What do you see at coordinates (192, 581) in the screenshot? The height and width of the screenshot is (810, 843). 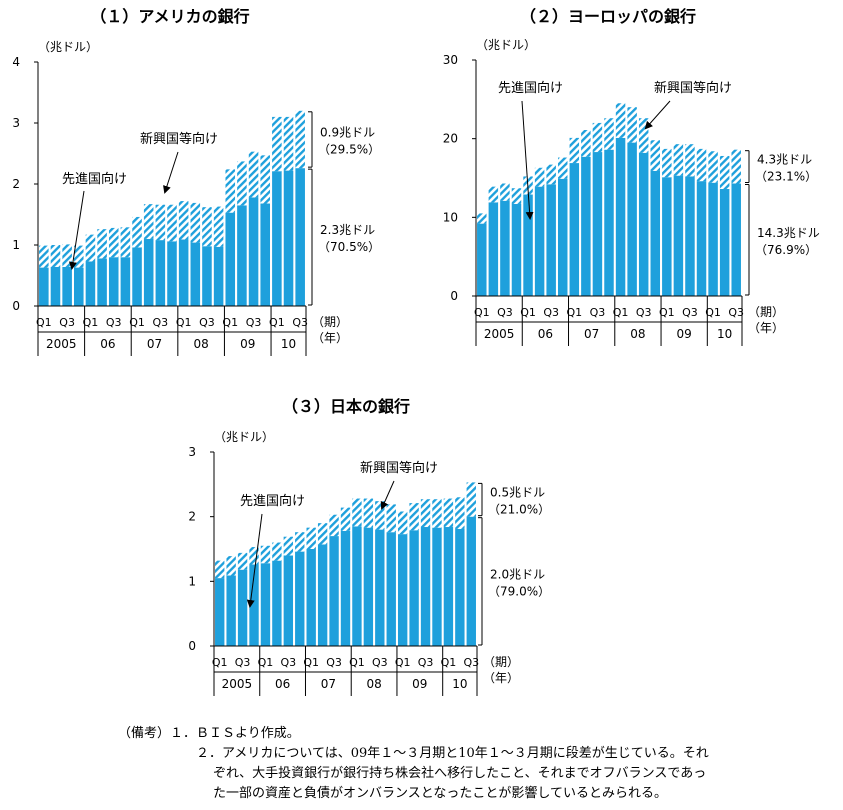 I see `y-tick-label: 1` at bounding box center [192, 581].